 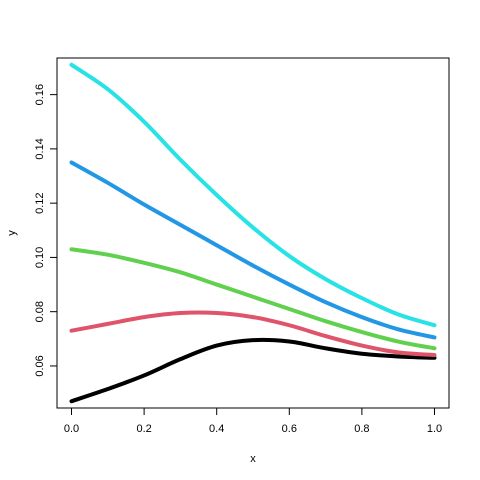 I want to click on x-tick-label: 1.0, so click(x=434, y=429).